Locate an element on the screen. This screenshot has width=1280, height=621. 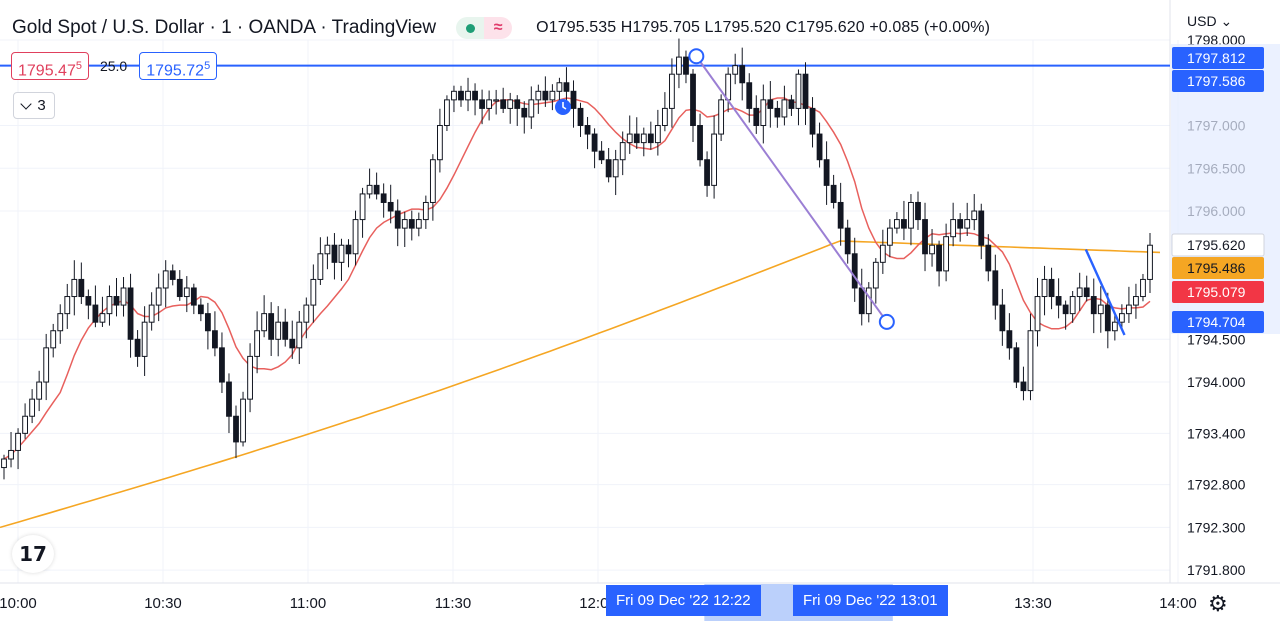
chevron-down-icon is located at coordinates (26, 103).